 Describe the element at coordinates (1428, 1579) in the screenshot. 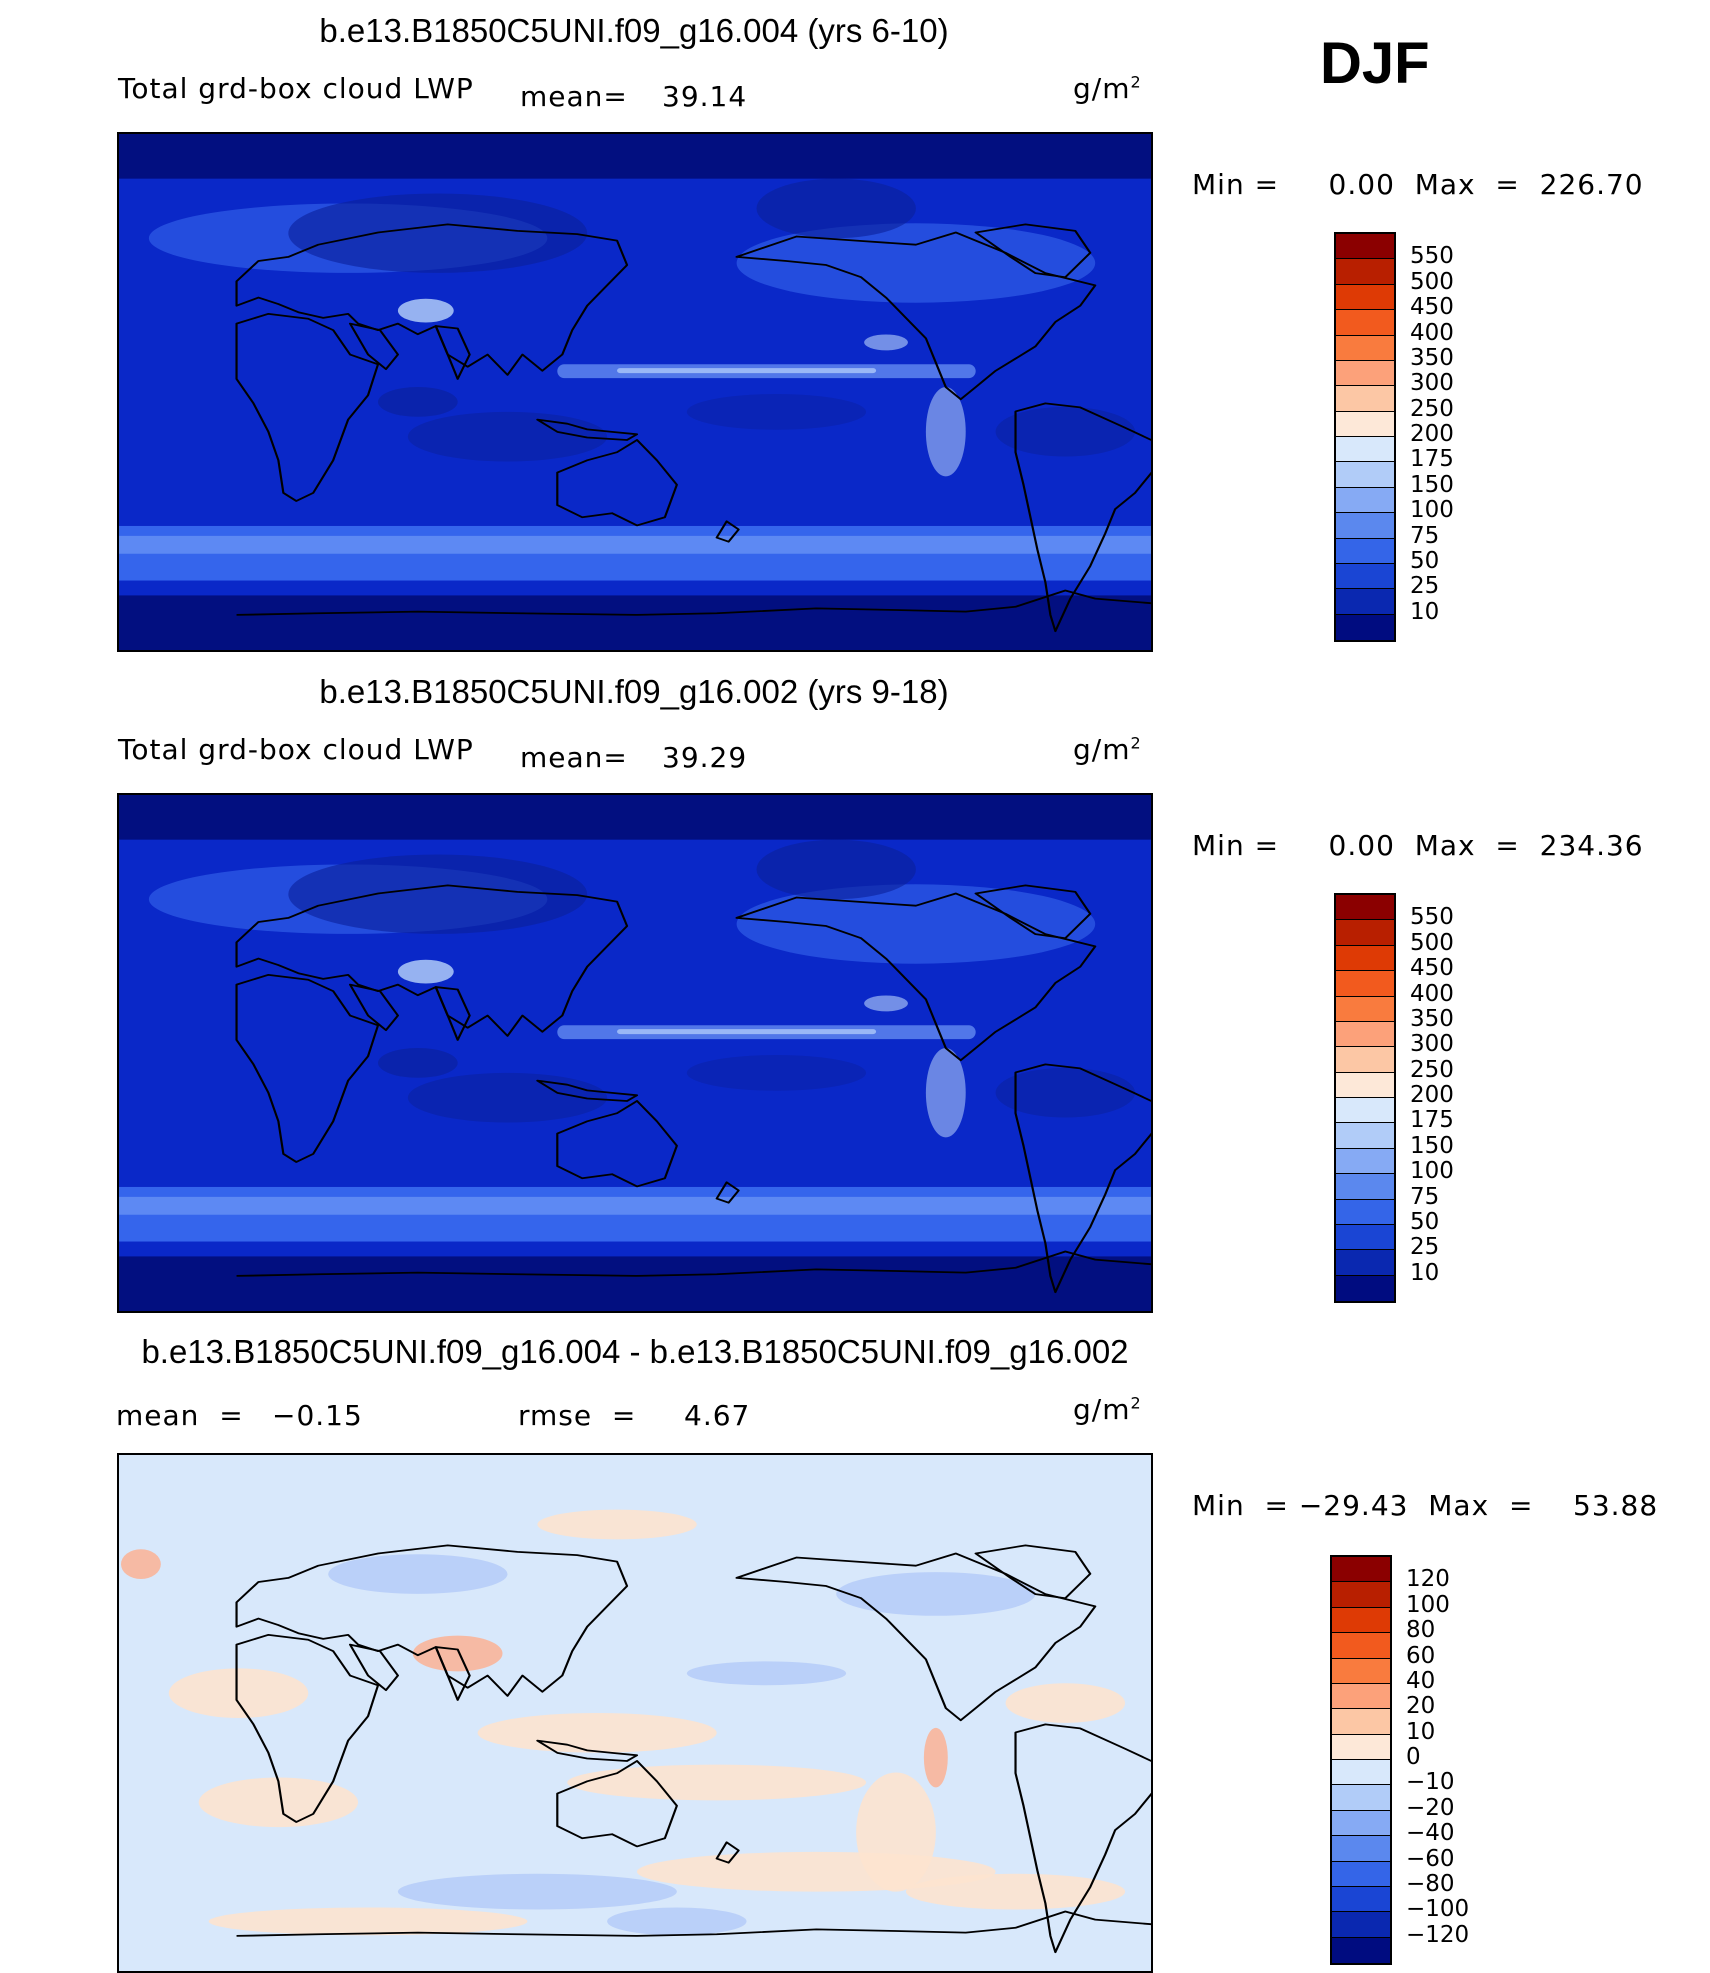

I see `colorbar-label: 120` at that location.